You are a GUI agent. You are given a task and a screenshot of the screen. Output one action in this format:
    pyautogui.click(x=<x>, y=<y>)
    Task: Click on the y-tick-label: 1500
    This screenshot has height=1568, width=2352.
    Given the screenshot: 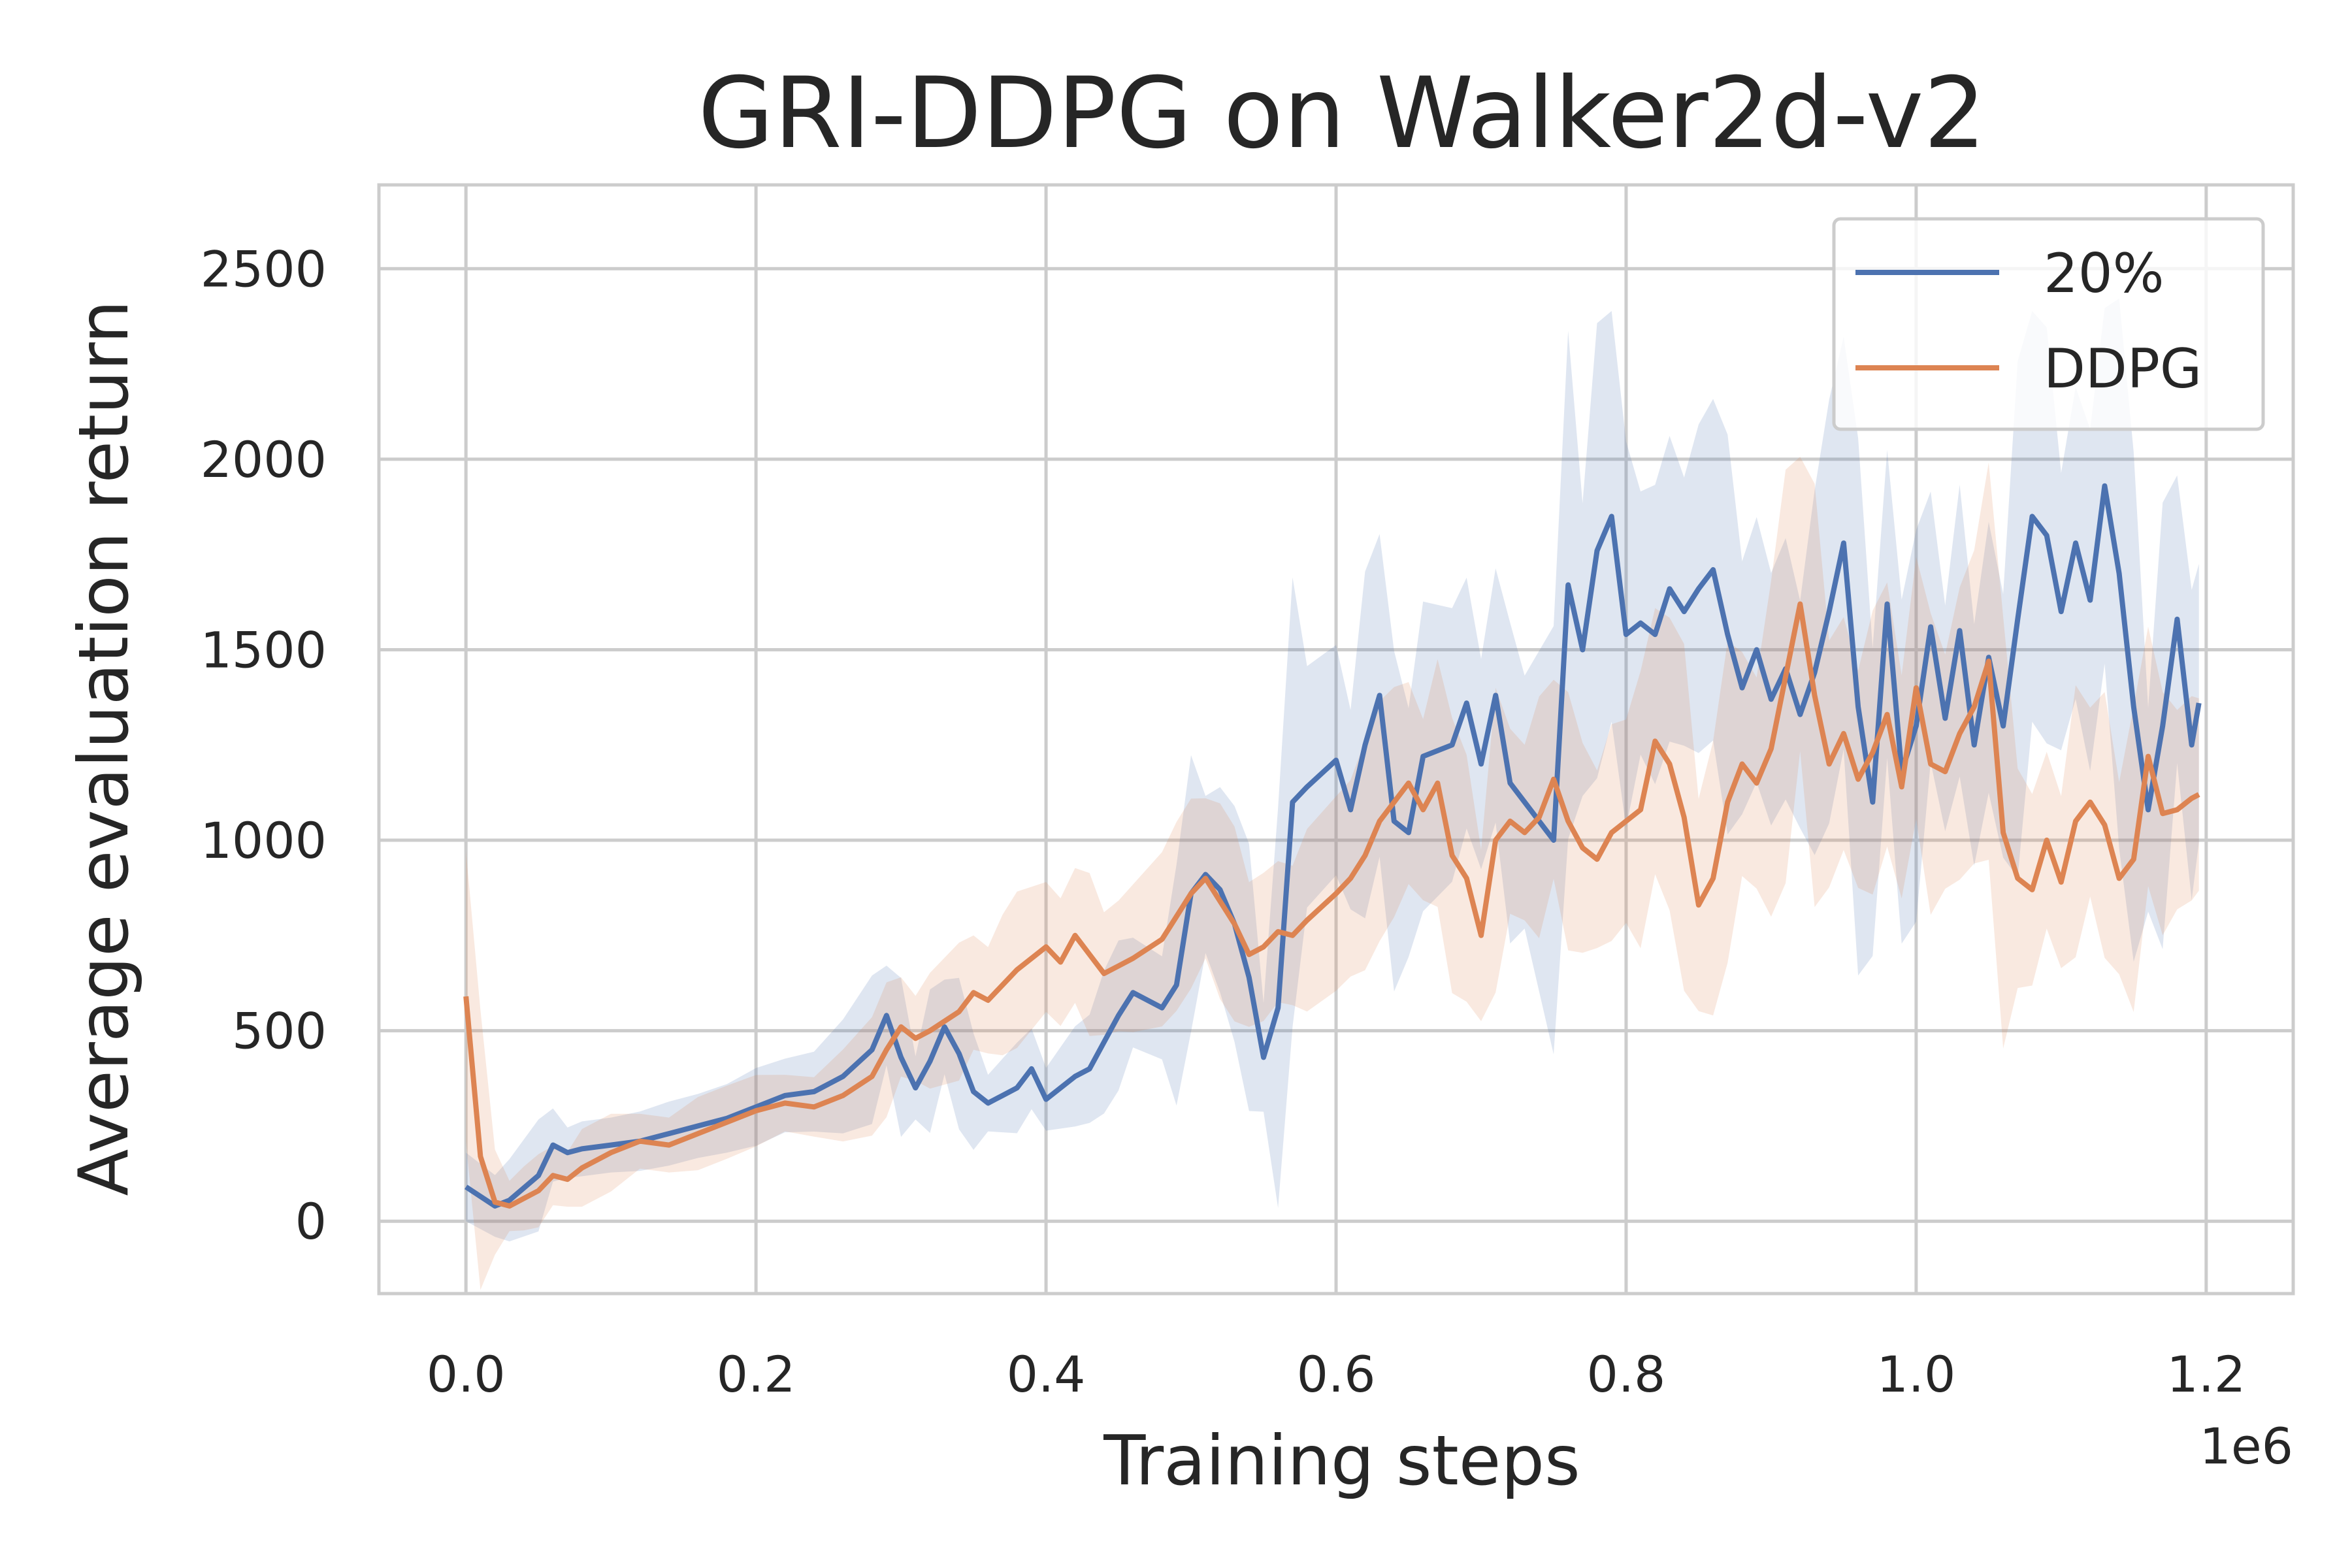 What is the action you would take?
    pyautogui.click(x=264, y=650)
    